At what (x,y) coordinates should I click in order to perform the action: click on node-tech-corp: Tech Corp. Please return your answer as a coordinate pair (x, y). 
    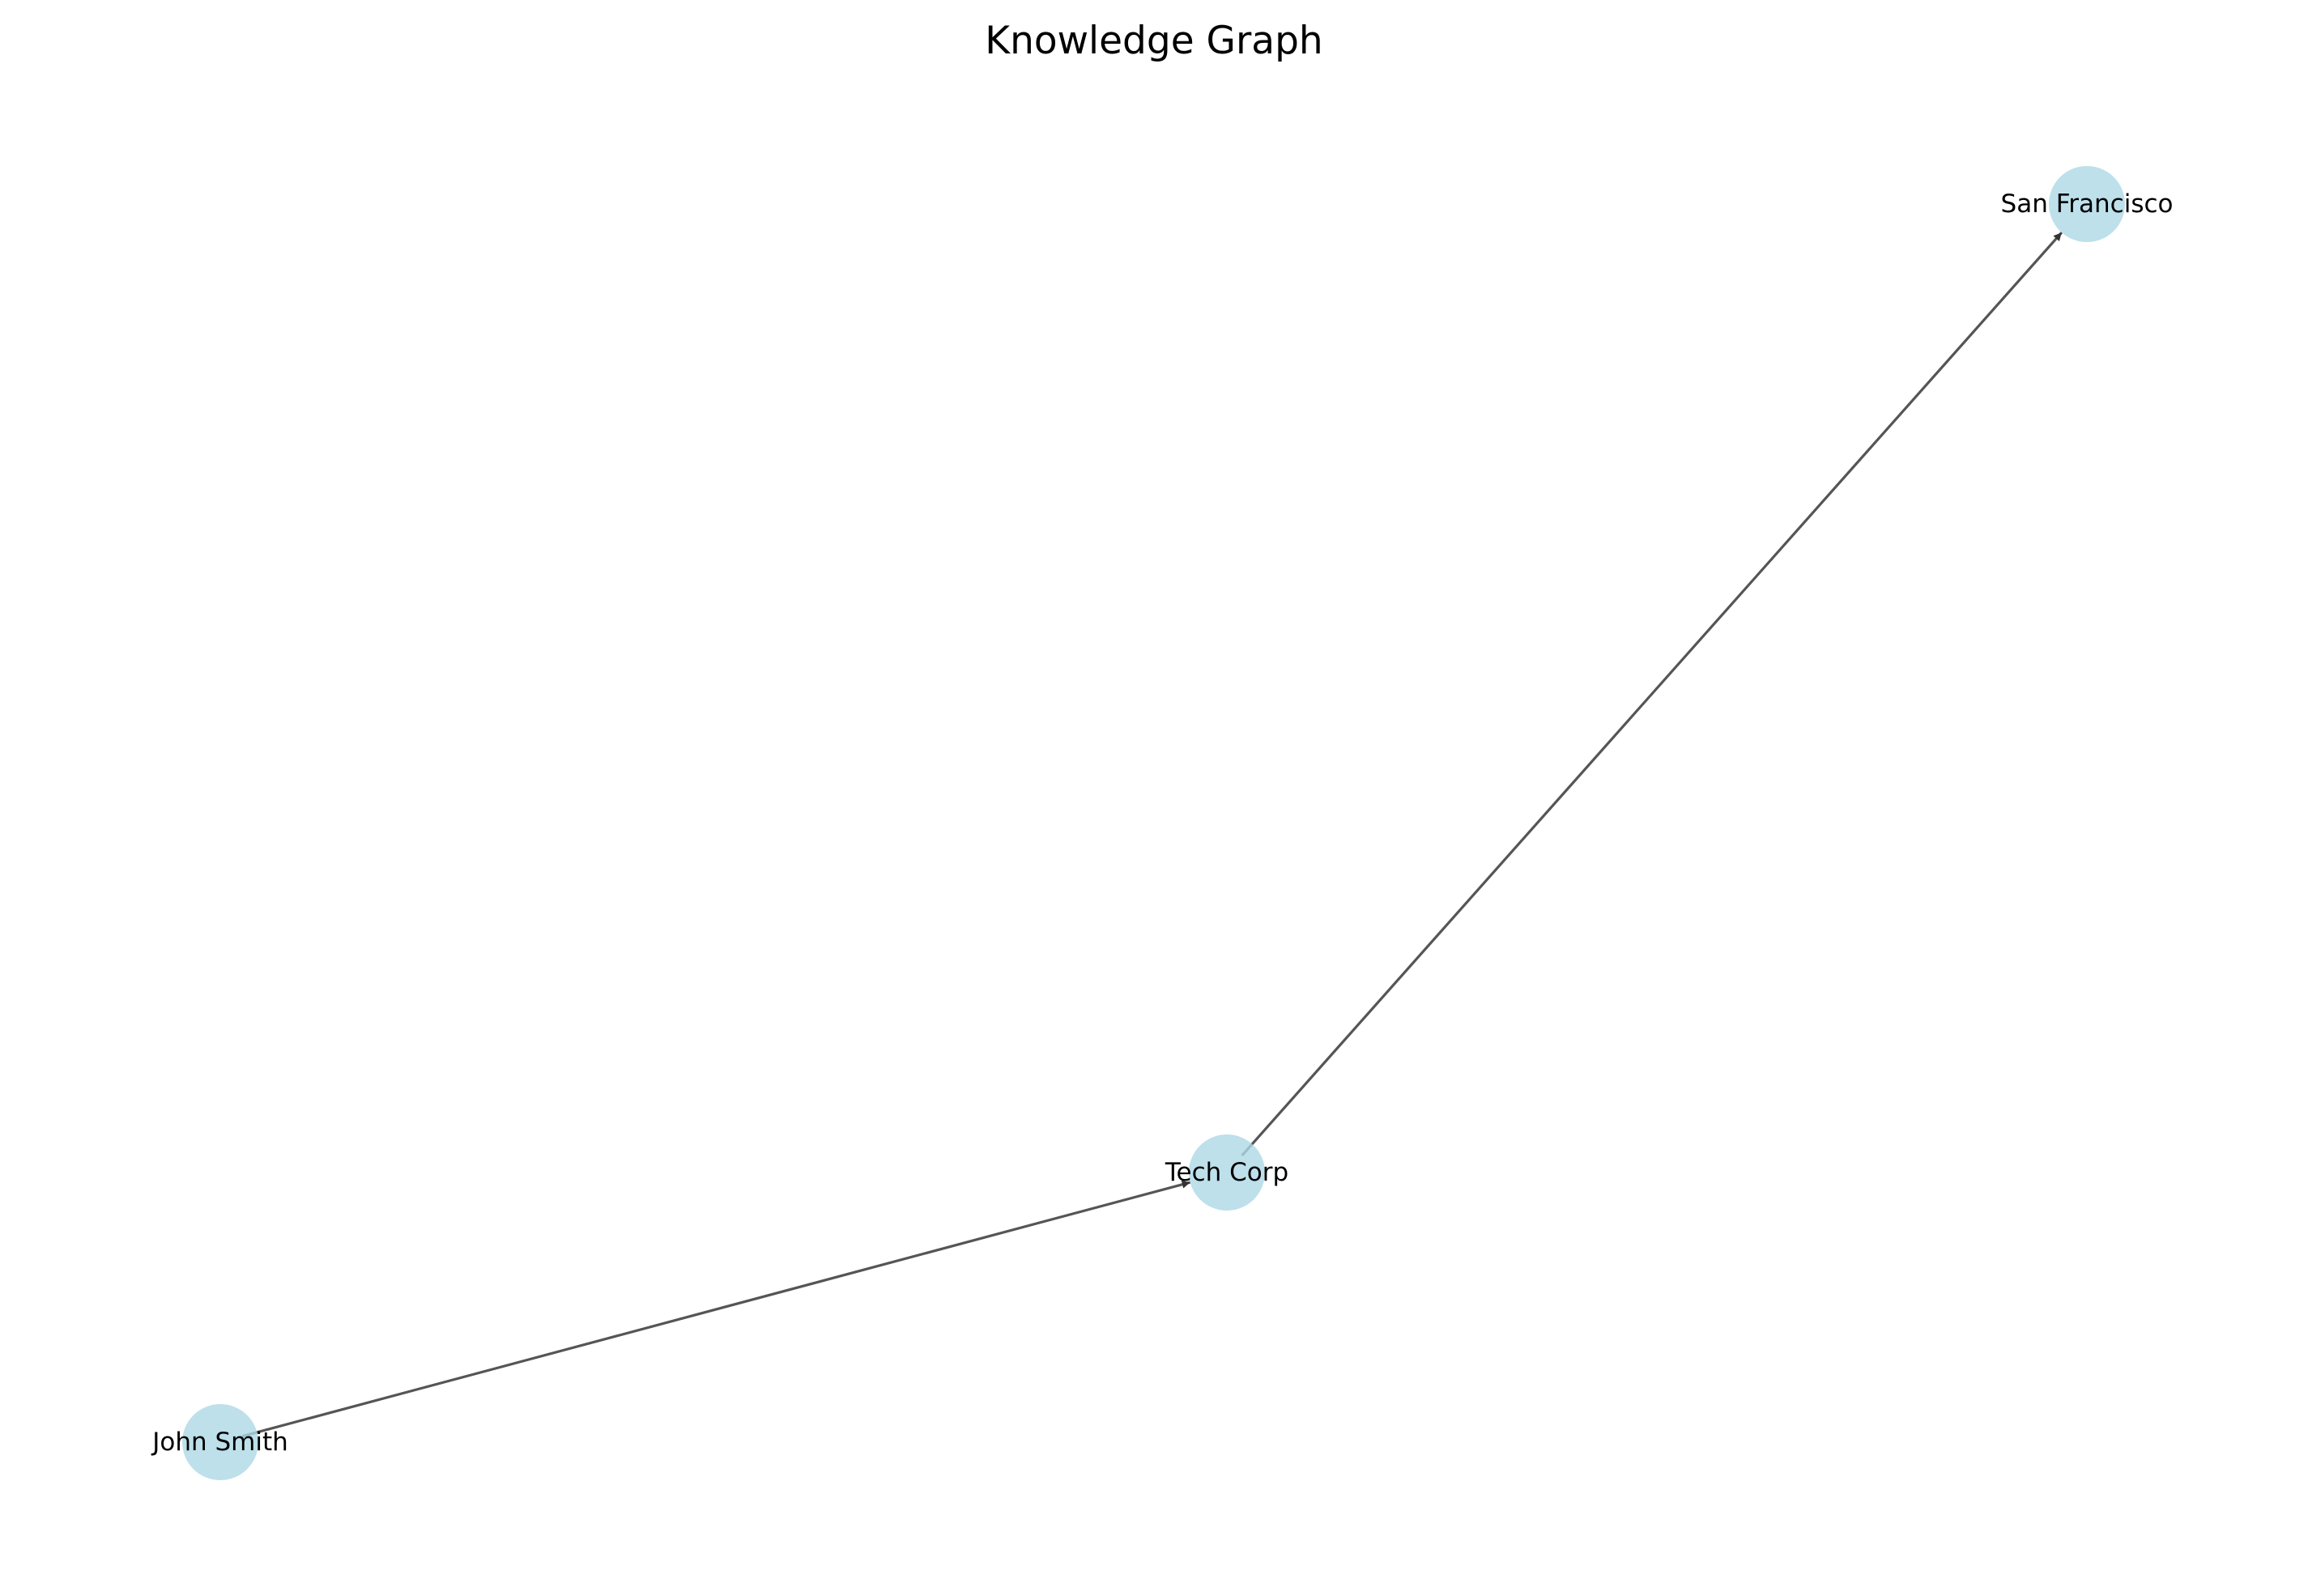
    Looking at the image, I should click on (1226, 1172).